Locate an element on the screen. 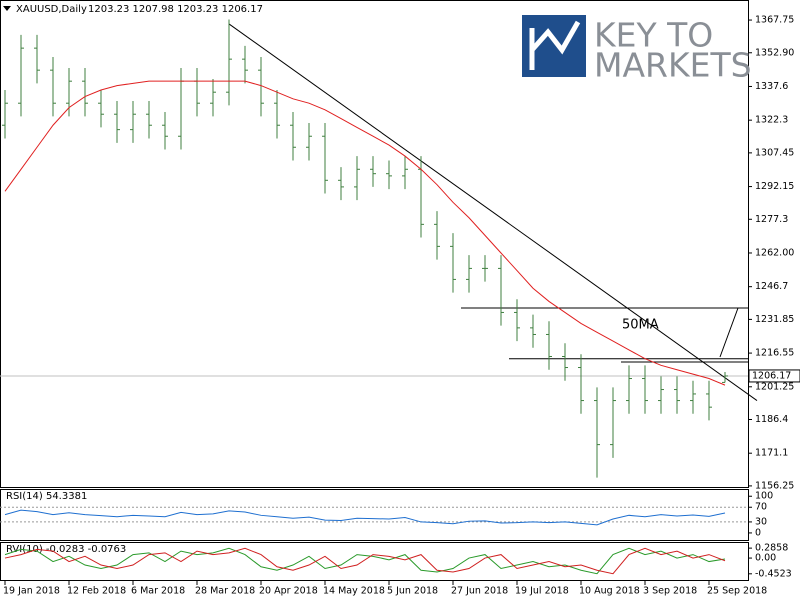 The image size is (800, 604). rvi-tick-label: 0.00 is located at coordinates (765, 558).